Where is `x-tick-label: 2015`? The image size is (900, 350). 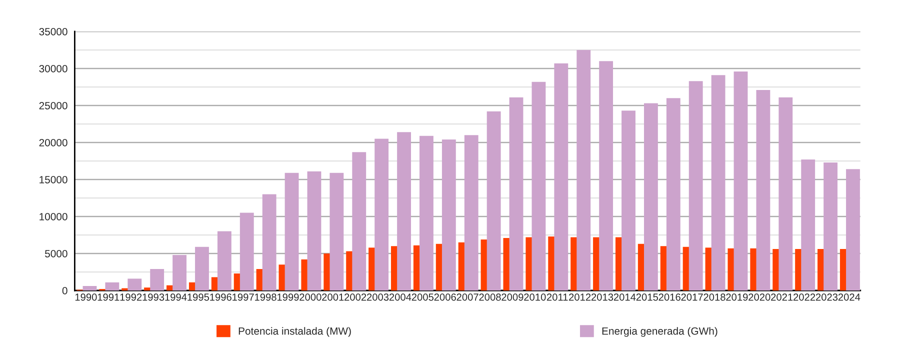
x-tick-label: 2015 is located at coordinates (647, 297).